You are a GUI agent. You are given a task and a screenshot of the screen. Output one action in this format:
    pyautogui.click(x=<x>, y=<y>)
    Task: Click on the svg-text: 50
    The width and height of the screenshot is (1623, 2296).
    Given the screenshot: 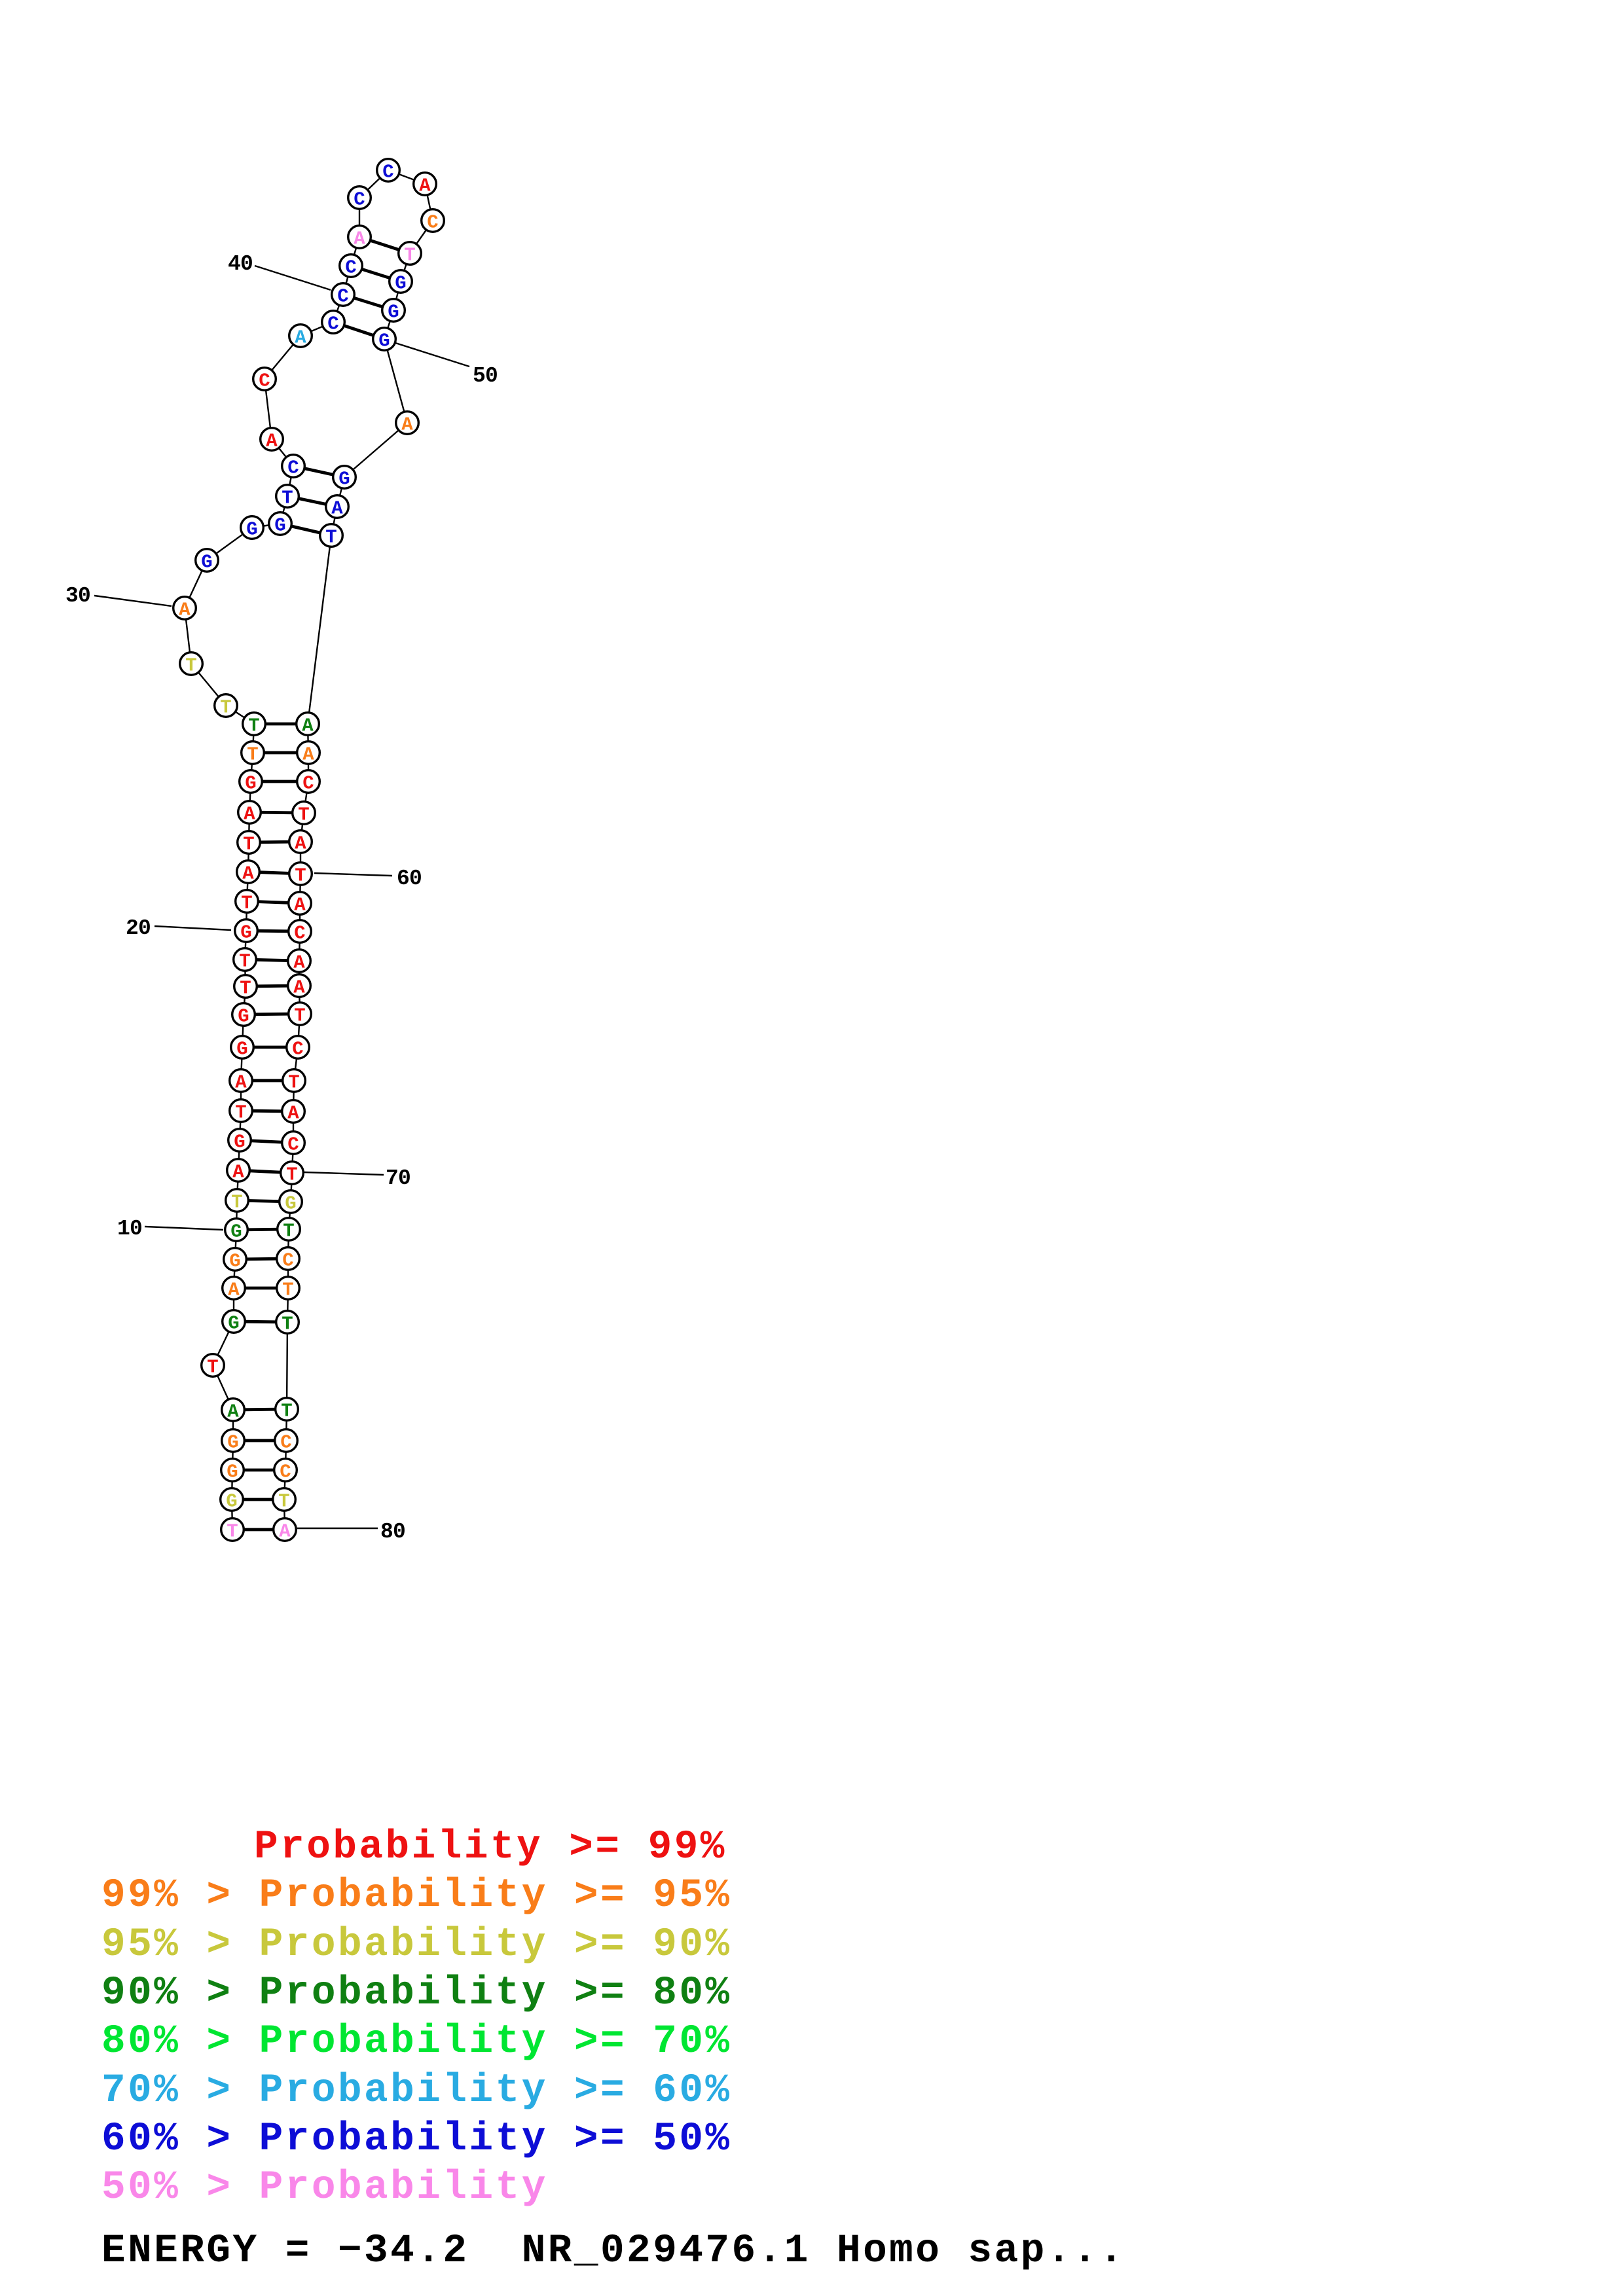 What is the action you would take?
    pyautogui.click(x=485, y=376)
    